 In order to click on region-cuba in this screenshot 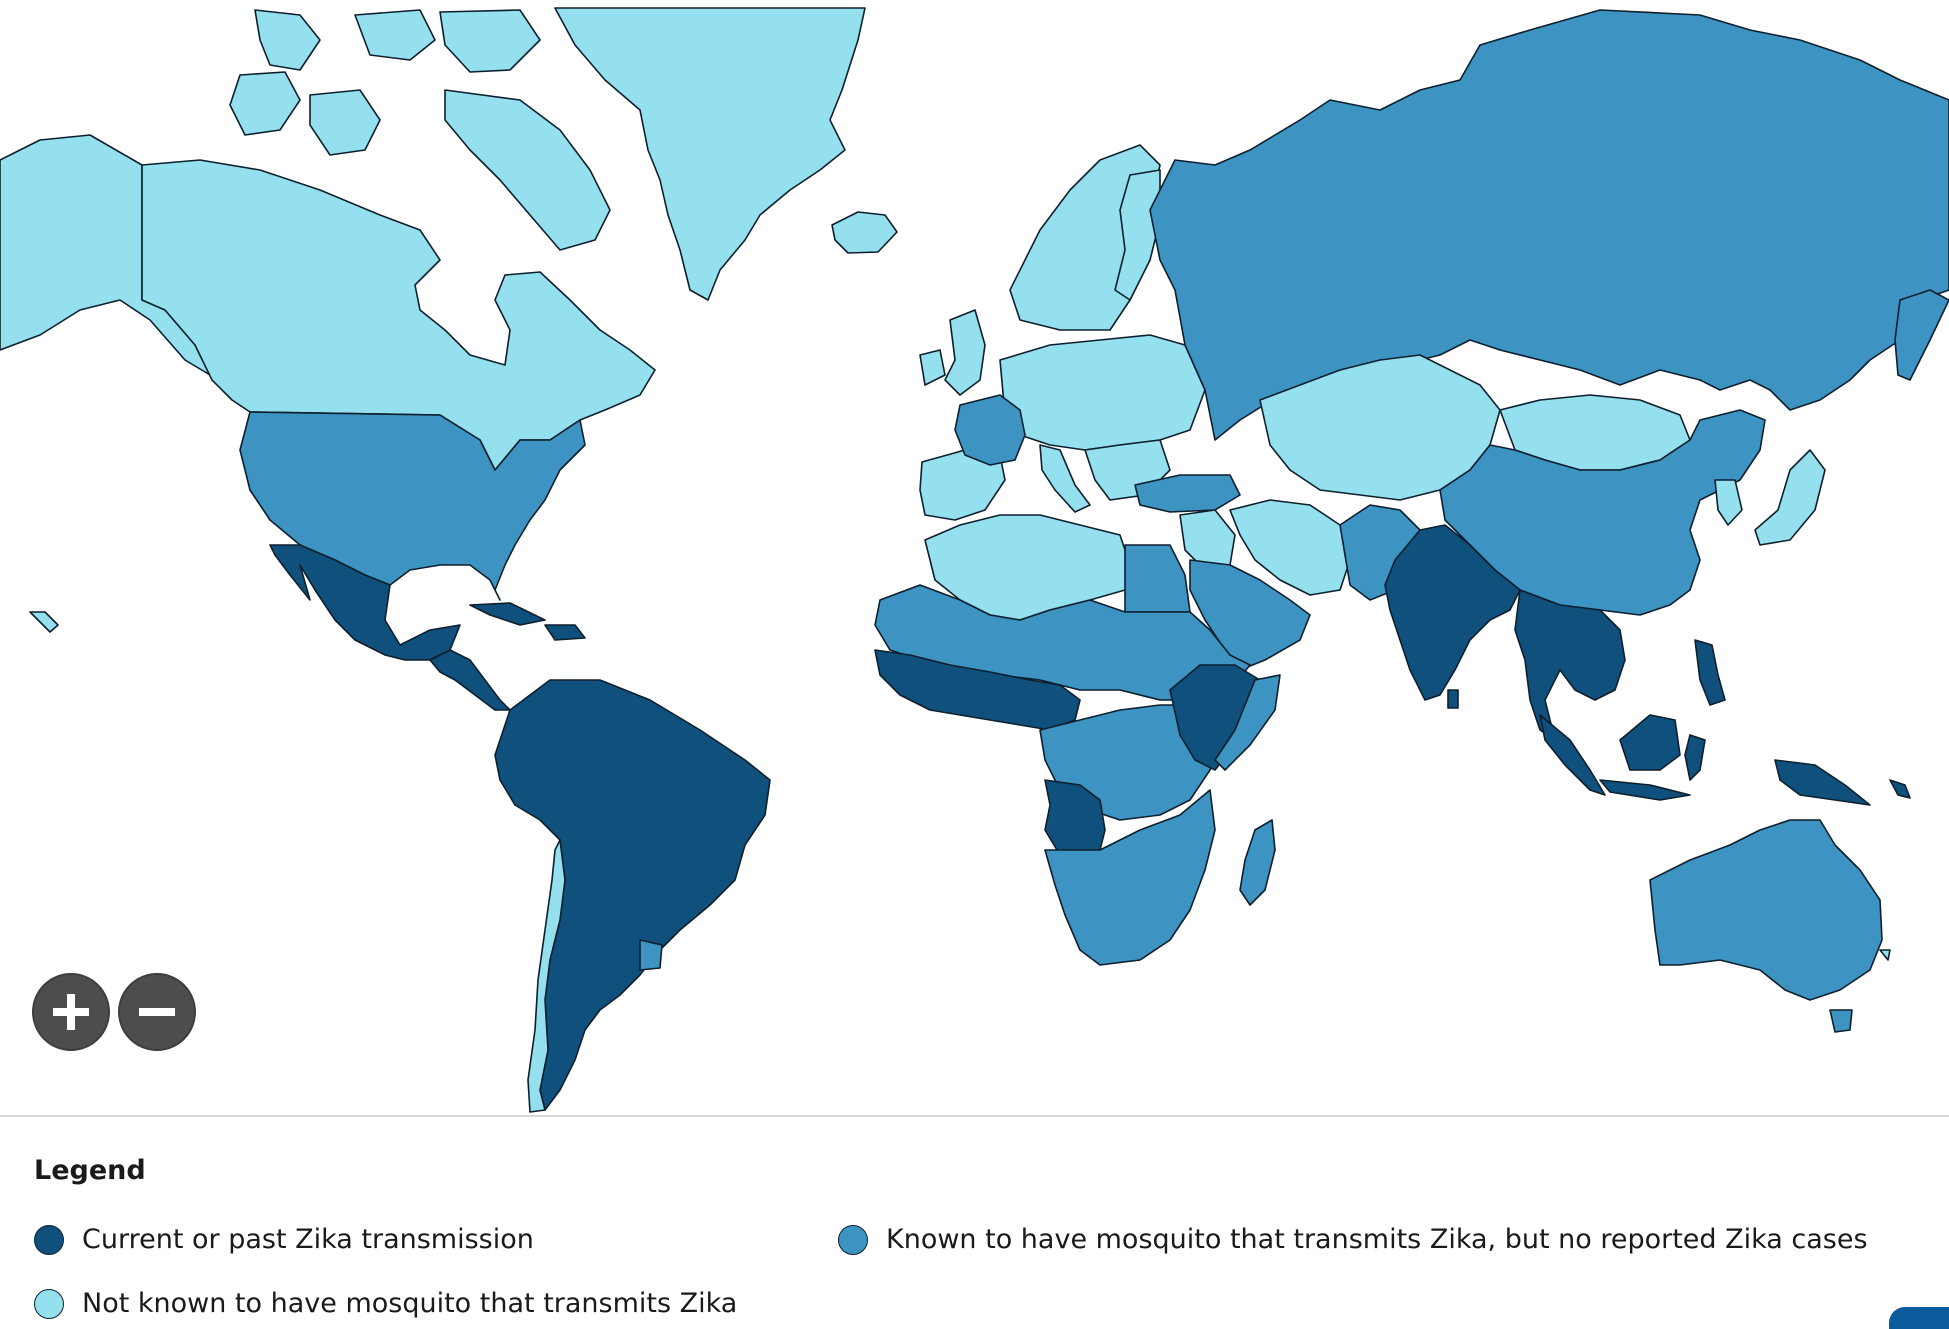, I will do `click(507, 614)`.